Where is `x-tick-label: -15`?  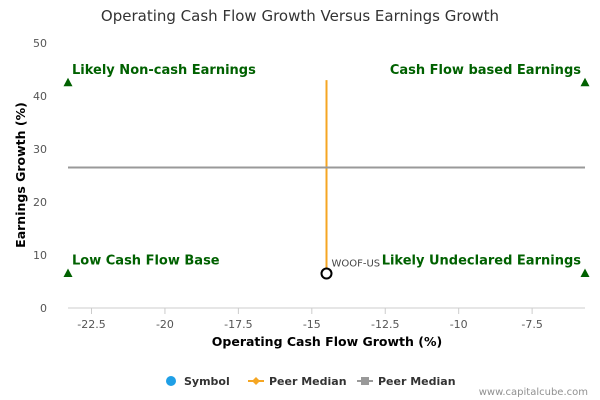
x-tick-label: -15 is located at coordinates (312, 324).